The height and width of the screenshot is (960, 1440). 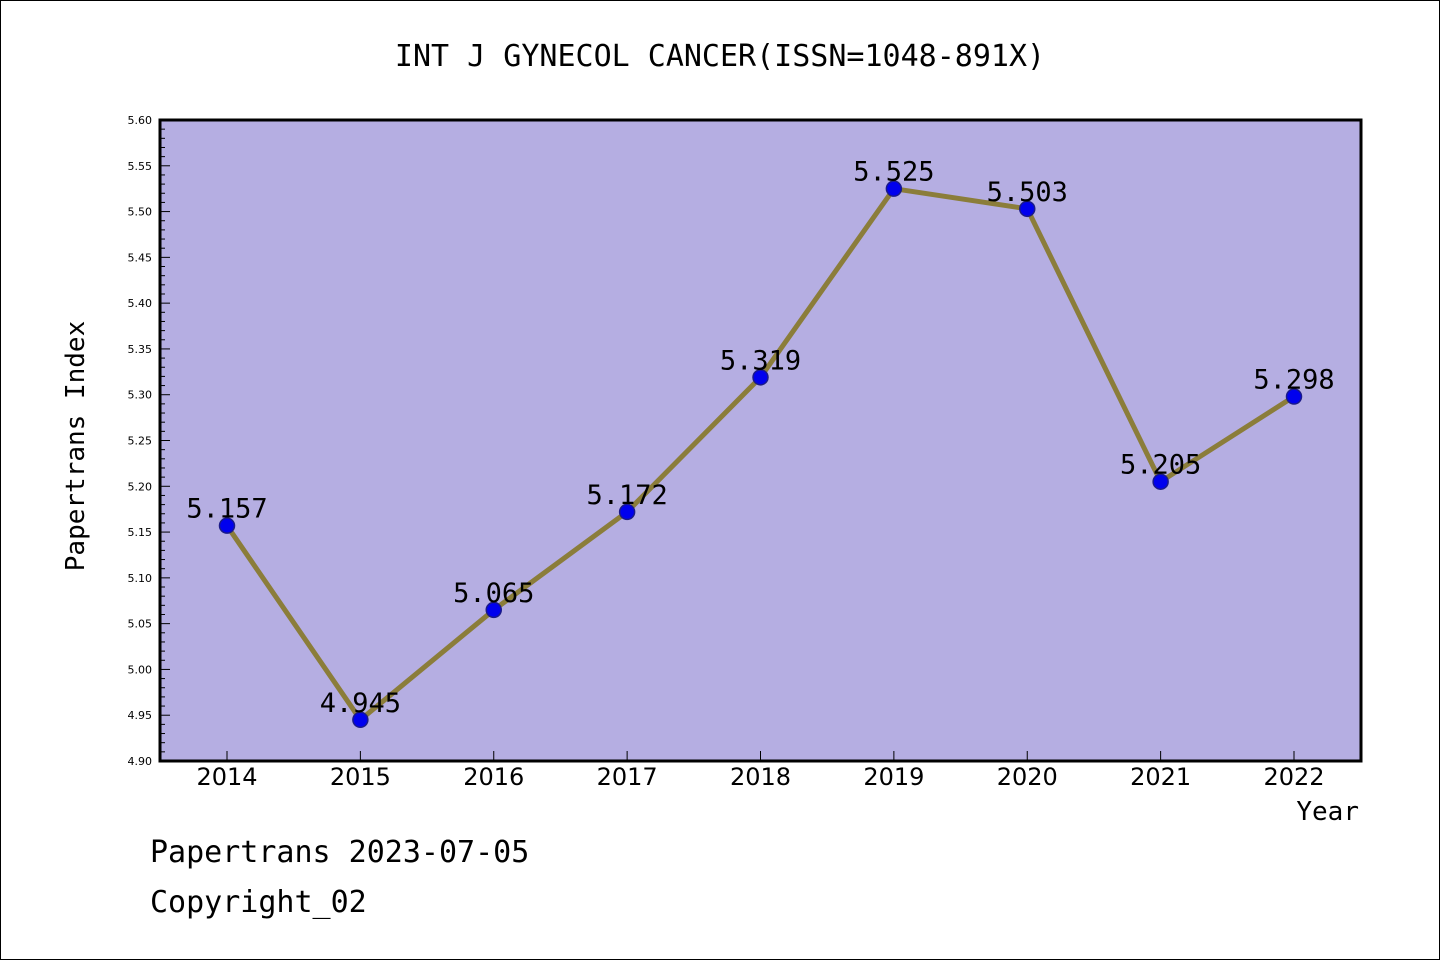 What do you see at coordinates (360, 703) in the screenshot?
I see `data-label: 4.945` at bounding box center [360, 703].